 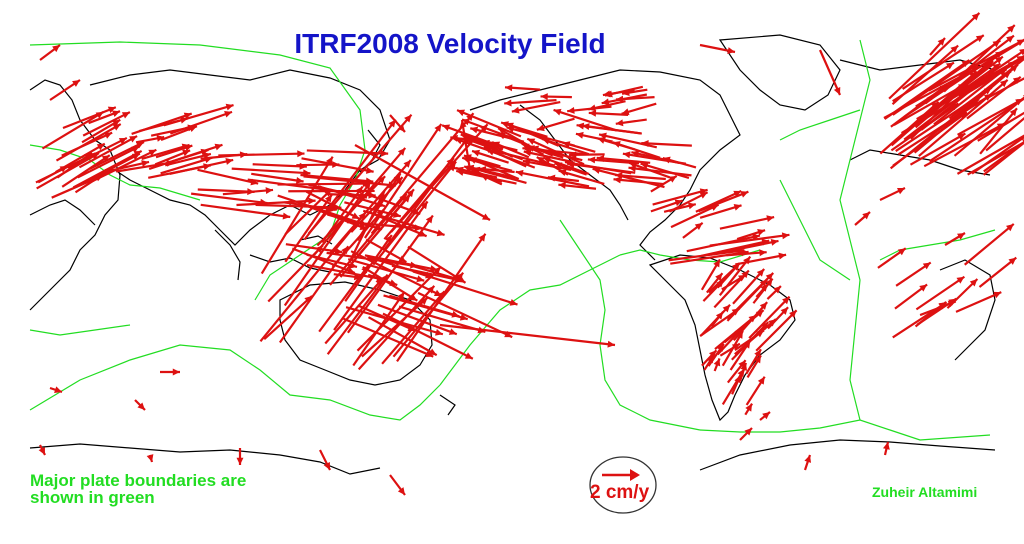 What do you see at coordinates (138, 480) in the screenshot?
I see `note-line-1: Major plate boundaries are` at bounding box center [138, 480].